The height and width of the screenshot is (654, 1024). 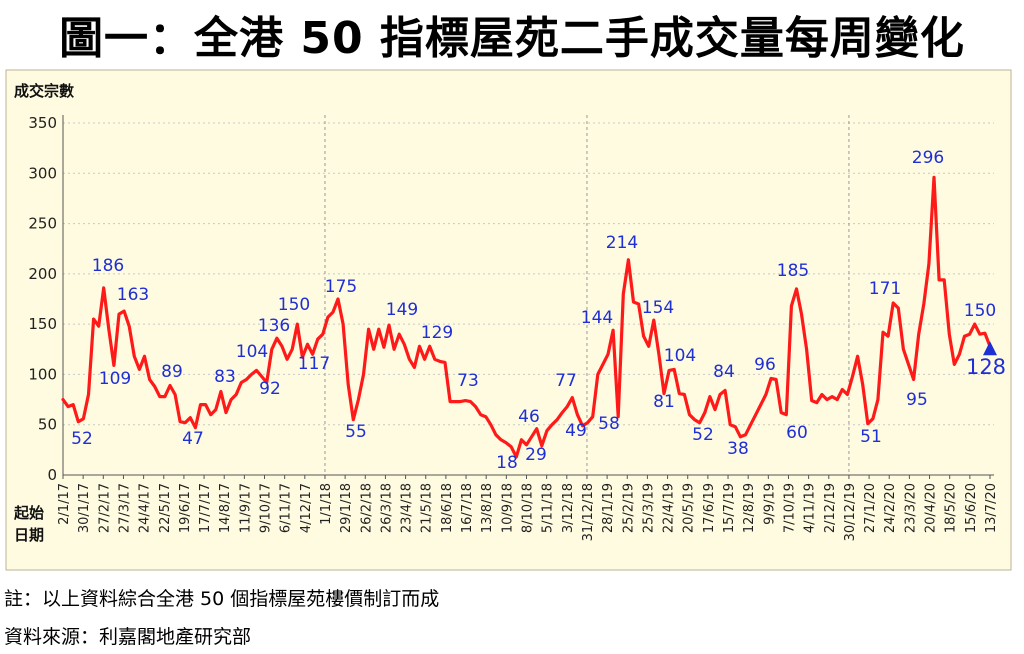 What do you see at coordinates (225, 377) in the screenshot?
I see `data-label: 83` at bounding box center [225, 377].